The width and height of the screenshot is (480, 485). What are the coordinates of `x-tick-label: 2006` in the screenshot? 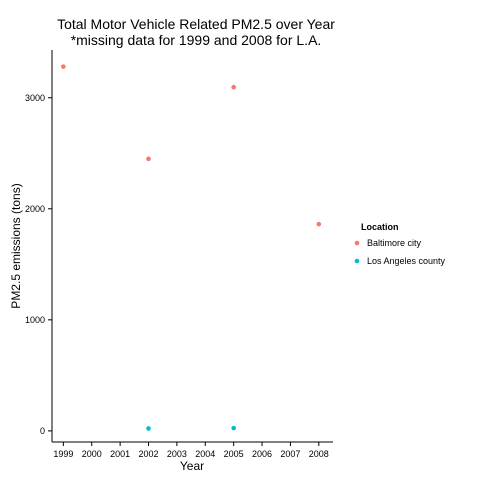 It's located at (262, 454).